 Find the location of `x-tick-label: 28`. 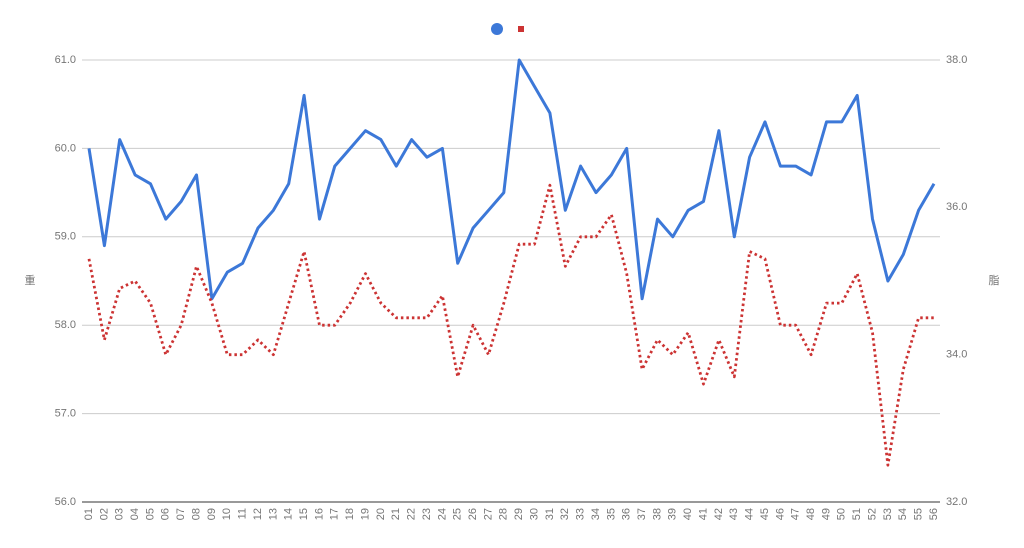

x-tick-label: 28 is located at coordinates (504, 514).